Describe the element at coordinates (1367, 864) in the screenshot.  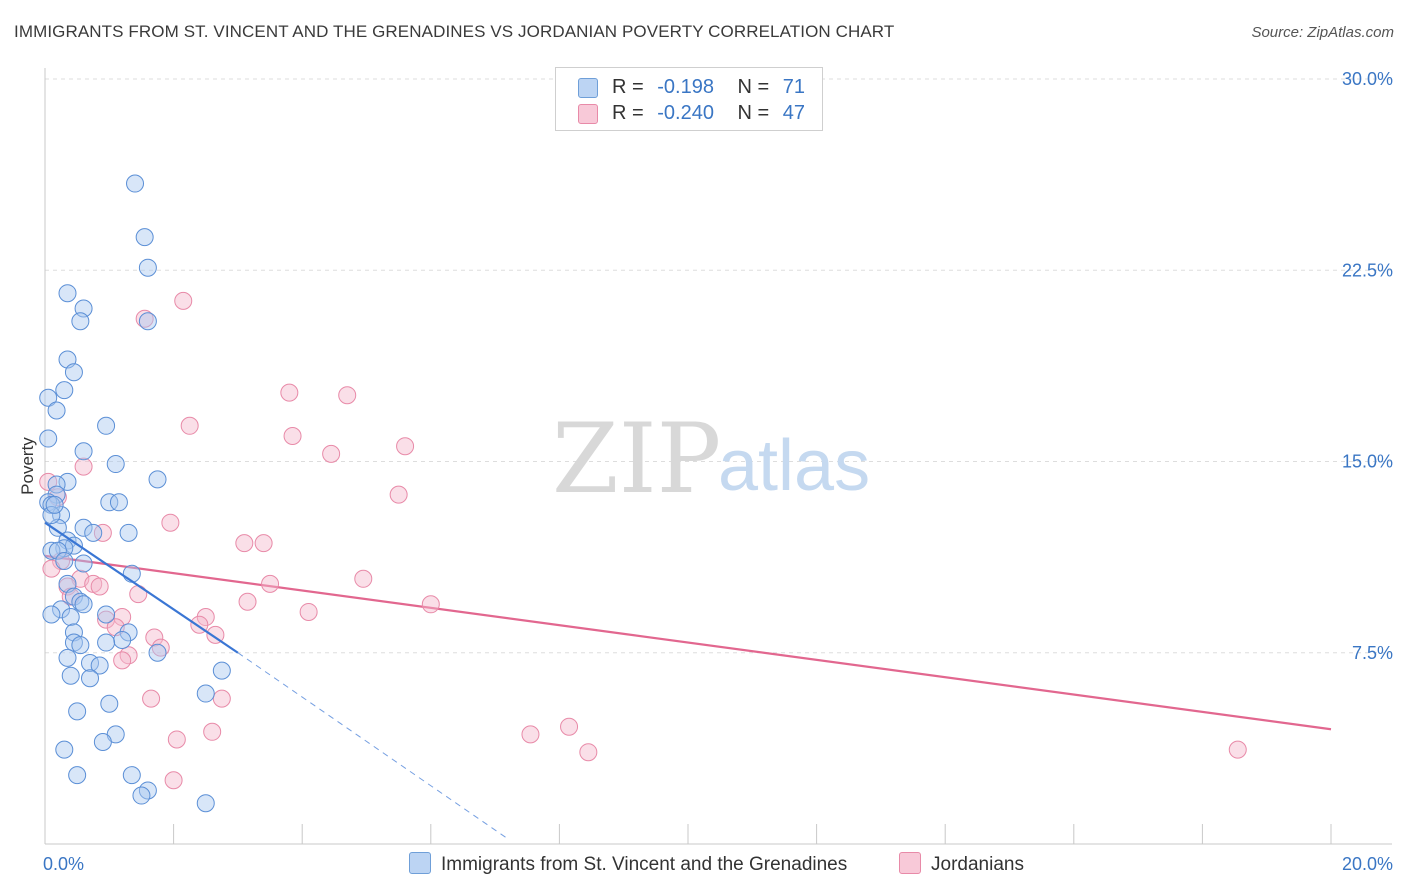
I see `x-tick-label: 20.0%` at that location.